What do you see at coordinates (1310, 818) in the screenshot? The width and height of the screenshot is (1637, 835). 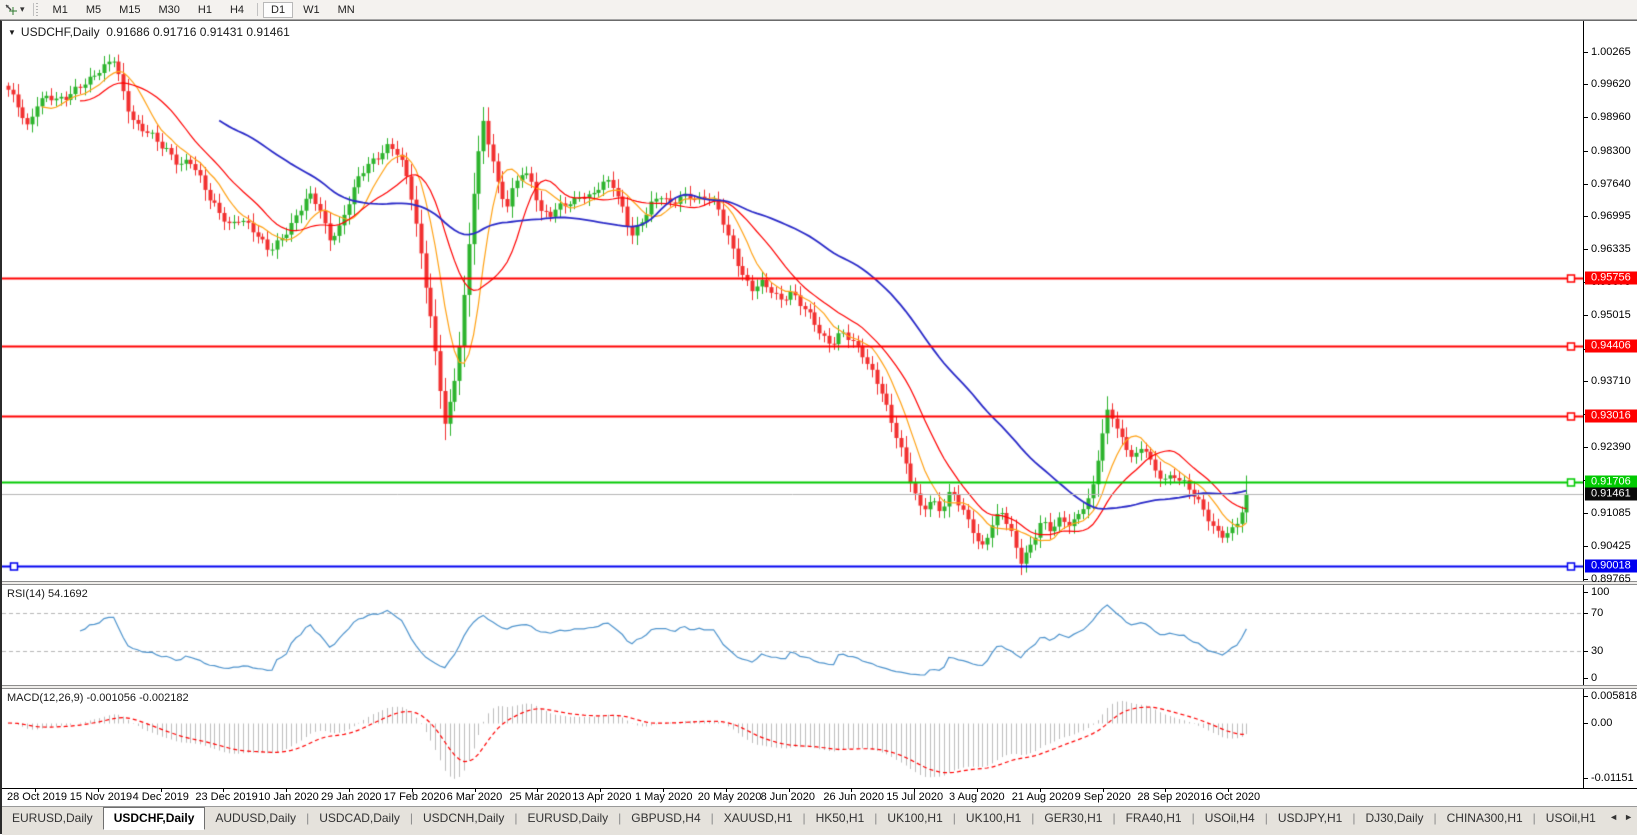 I see `chart-tab-usdjpy-h1: USDJPY,H1` at bounding box center [1310, 818].